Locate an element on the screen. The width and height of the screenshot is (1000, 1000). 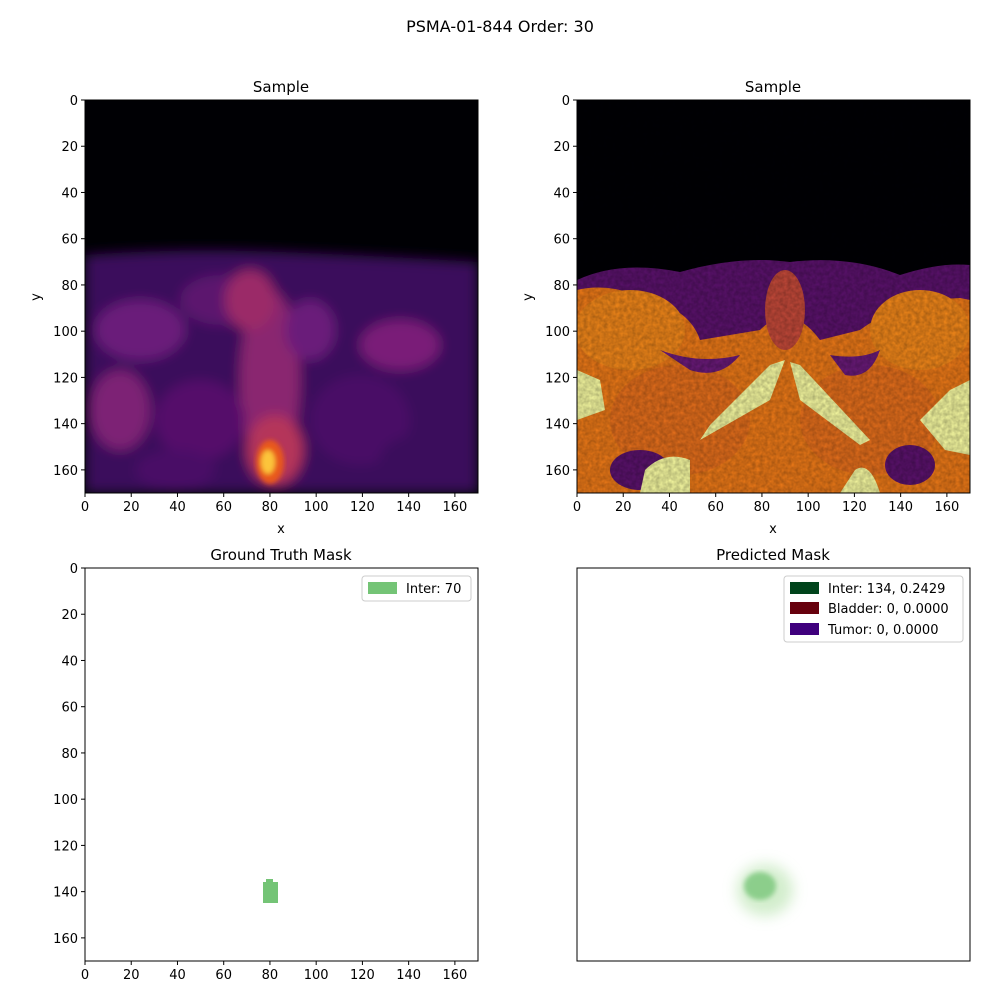
legend-swatch-bladder is located at coordinates (804, 608).